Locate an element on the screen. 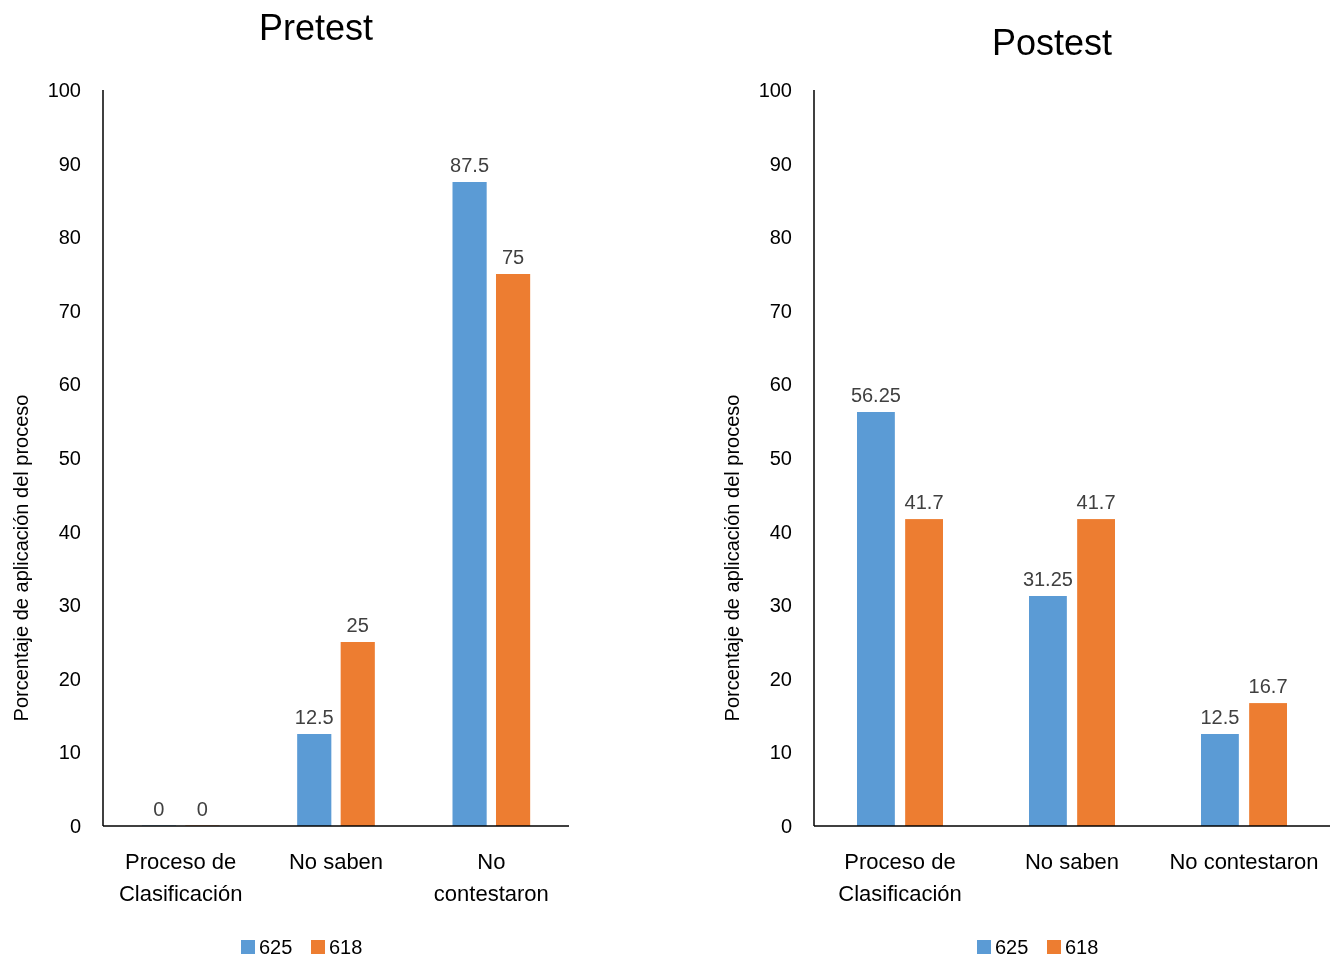  data-label: 25 is located at coordinates (357, 625).